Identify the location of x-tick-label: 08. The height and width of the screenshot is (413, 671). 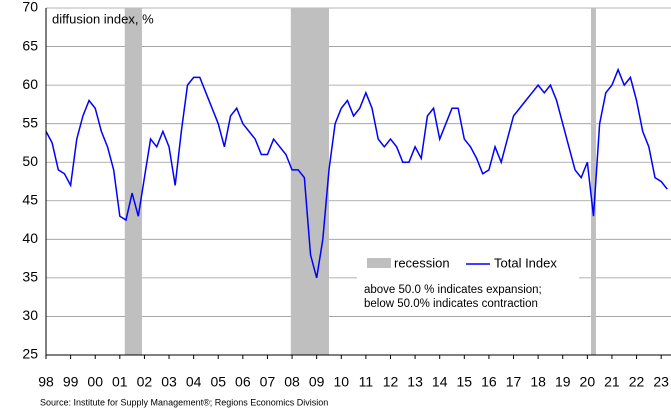
(292, 382).